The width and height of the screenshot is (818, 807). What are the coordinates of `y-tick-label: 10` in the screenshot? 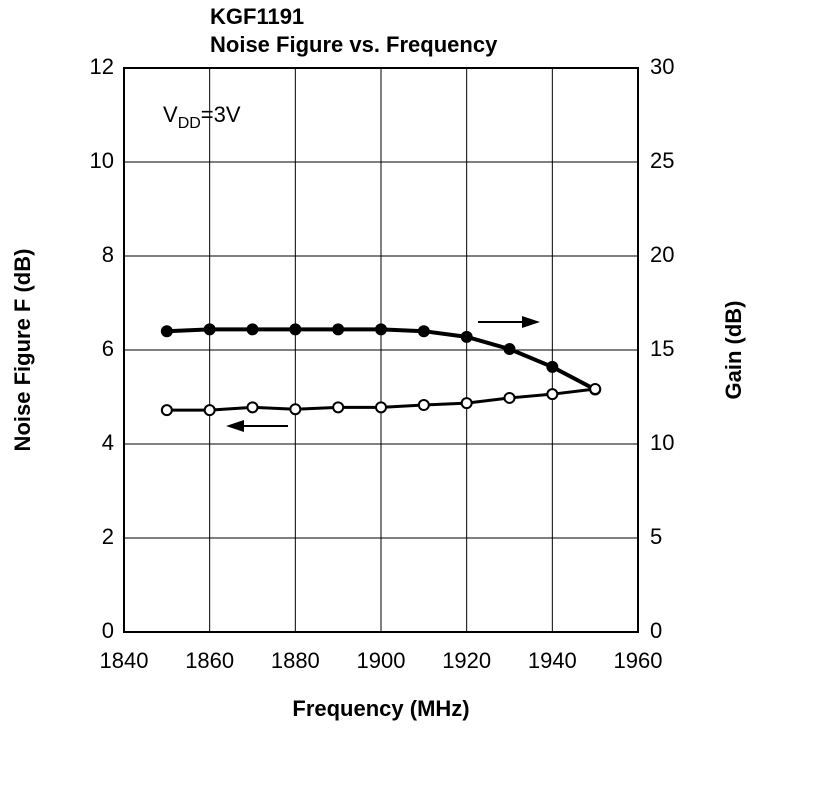 It's located at (102, 160).